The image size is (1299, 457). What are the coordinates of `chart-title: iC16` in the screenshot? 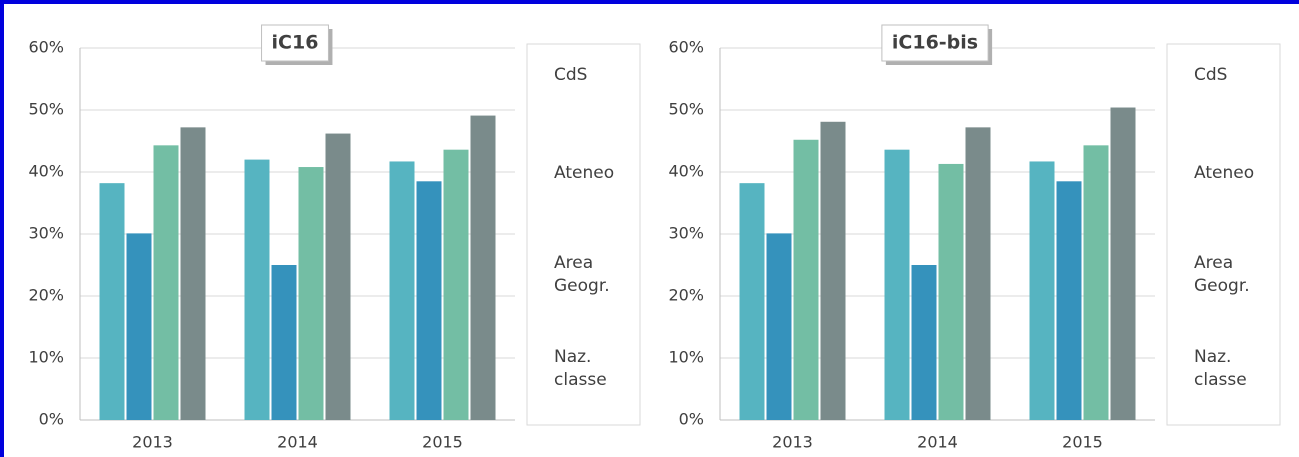 It's located at (295, 43).